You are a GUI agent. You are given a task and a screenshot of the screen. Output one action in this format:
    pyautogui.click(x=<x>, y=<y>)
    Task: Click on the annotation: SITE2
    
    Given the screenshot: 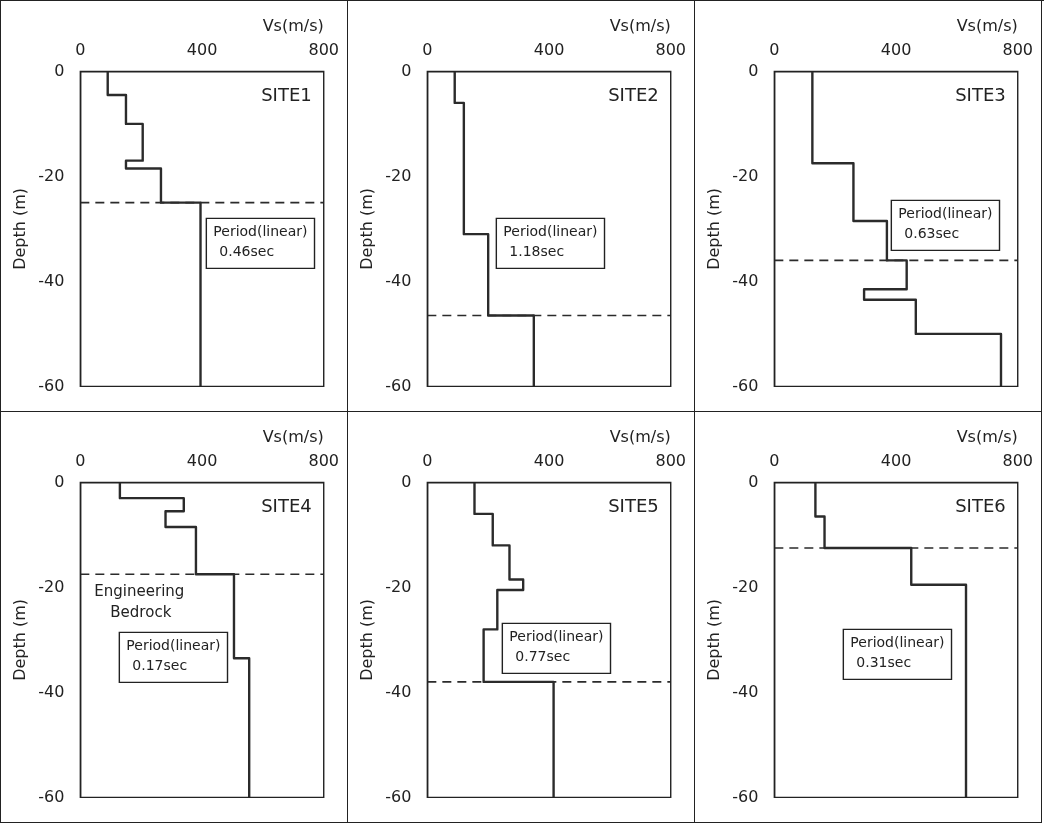 What is the action you would take?
    pyautogui.click(x=633, y=94)
    